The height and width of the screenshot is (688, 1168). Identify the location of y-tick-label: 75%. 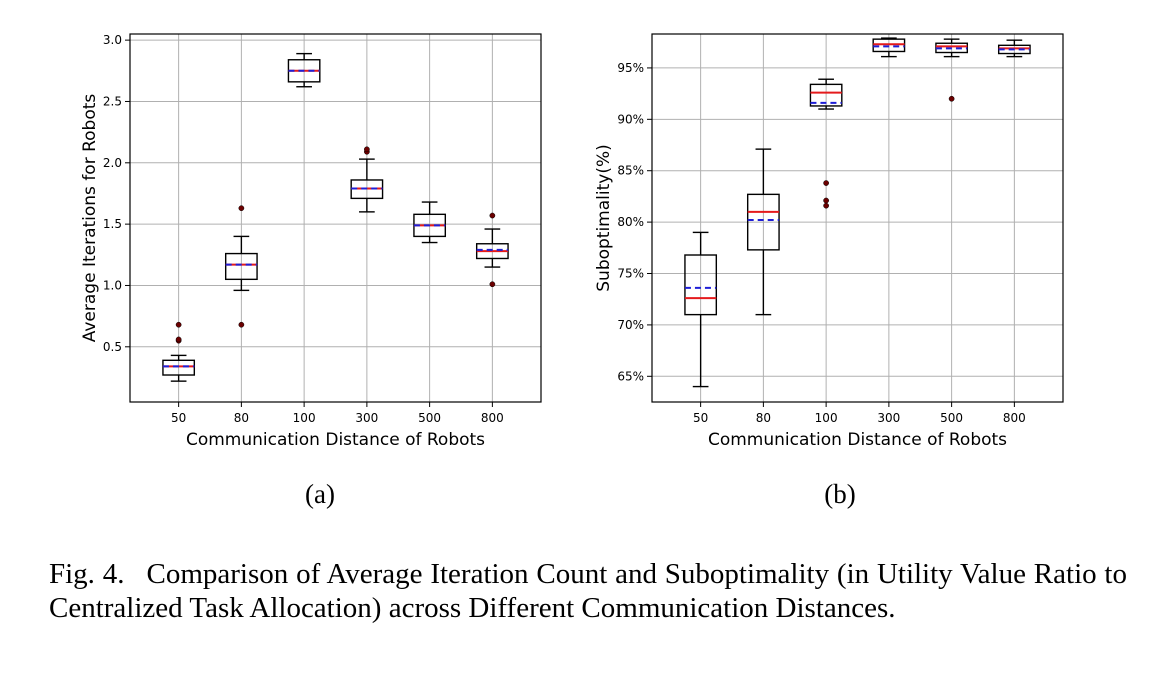
(630, 274).